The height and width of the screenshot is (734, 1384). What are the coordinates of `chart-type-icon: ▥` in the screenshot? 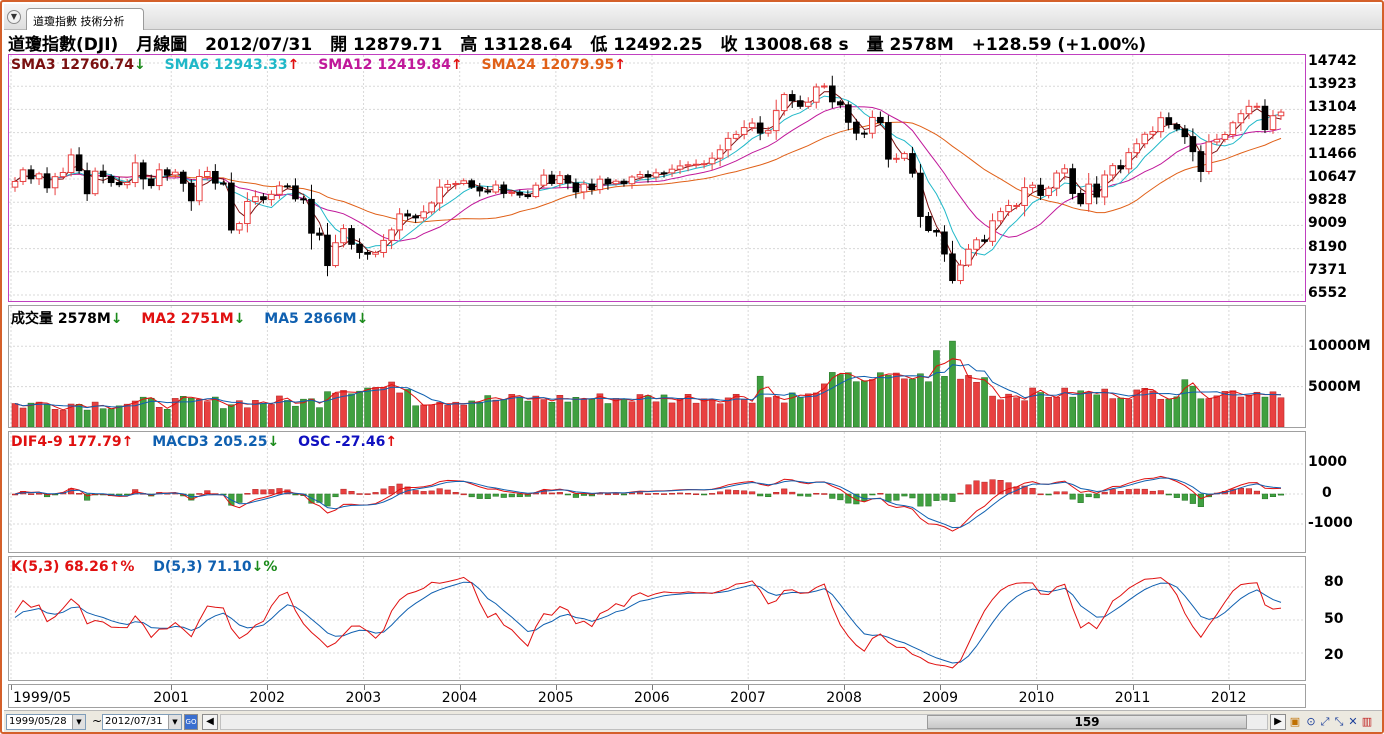 It's located at (1367, 721).